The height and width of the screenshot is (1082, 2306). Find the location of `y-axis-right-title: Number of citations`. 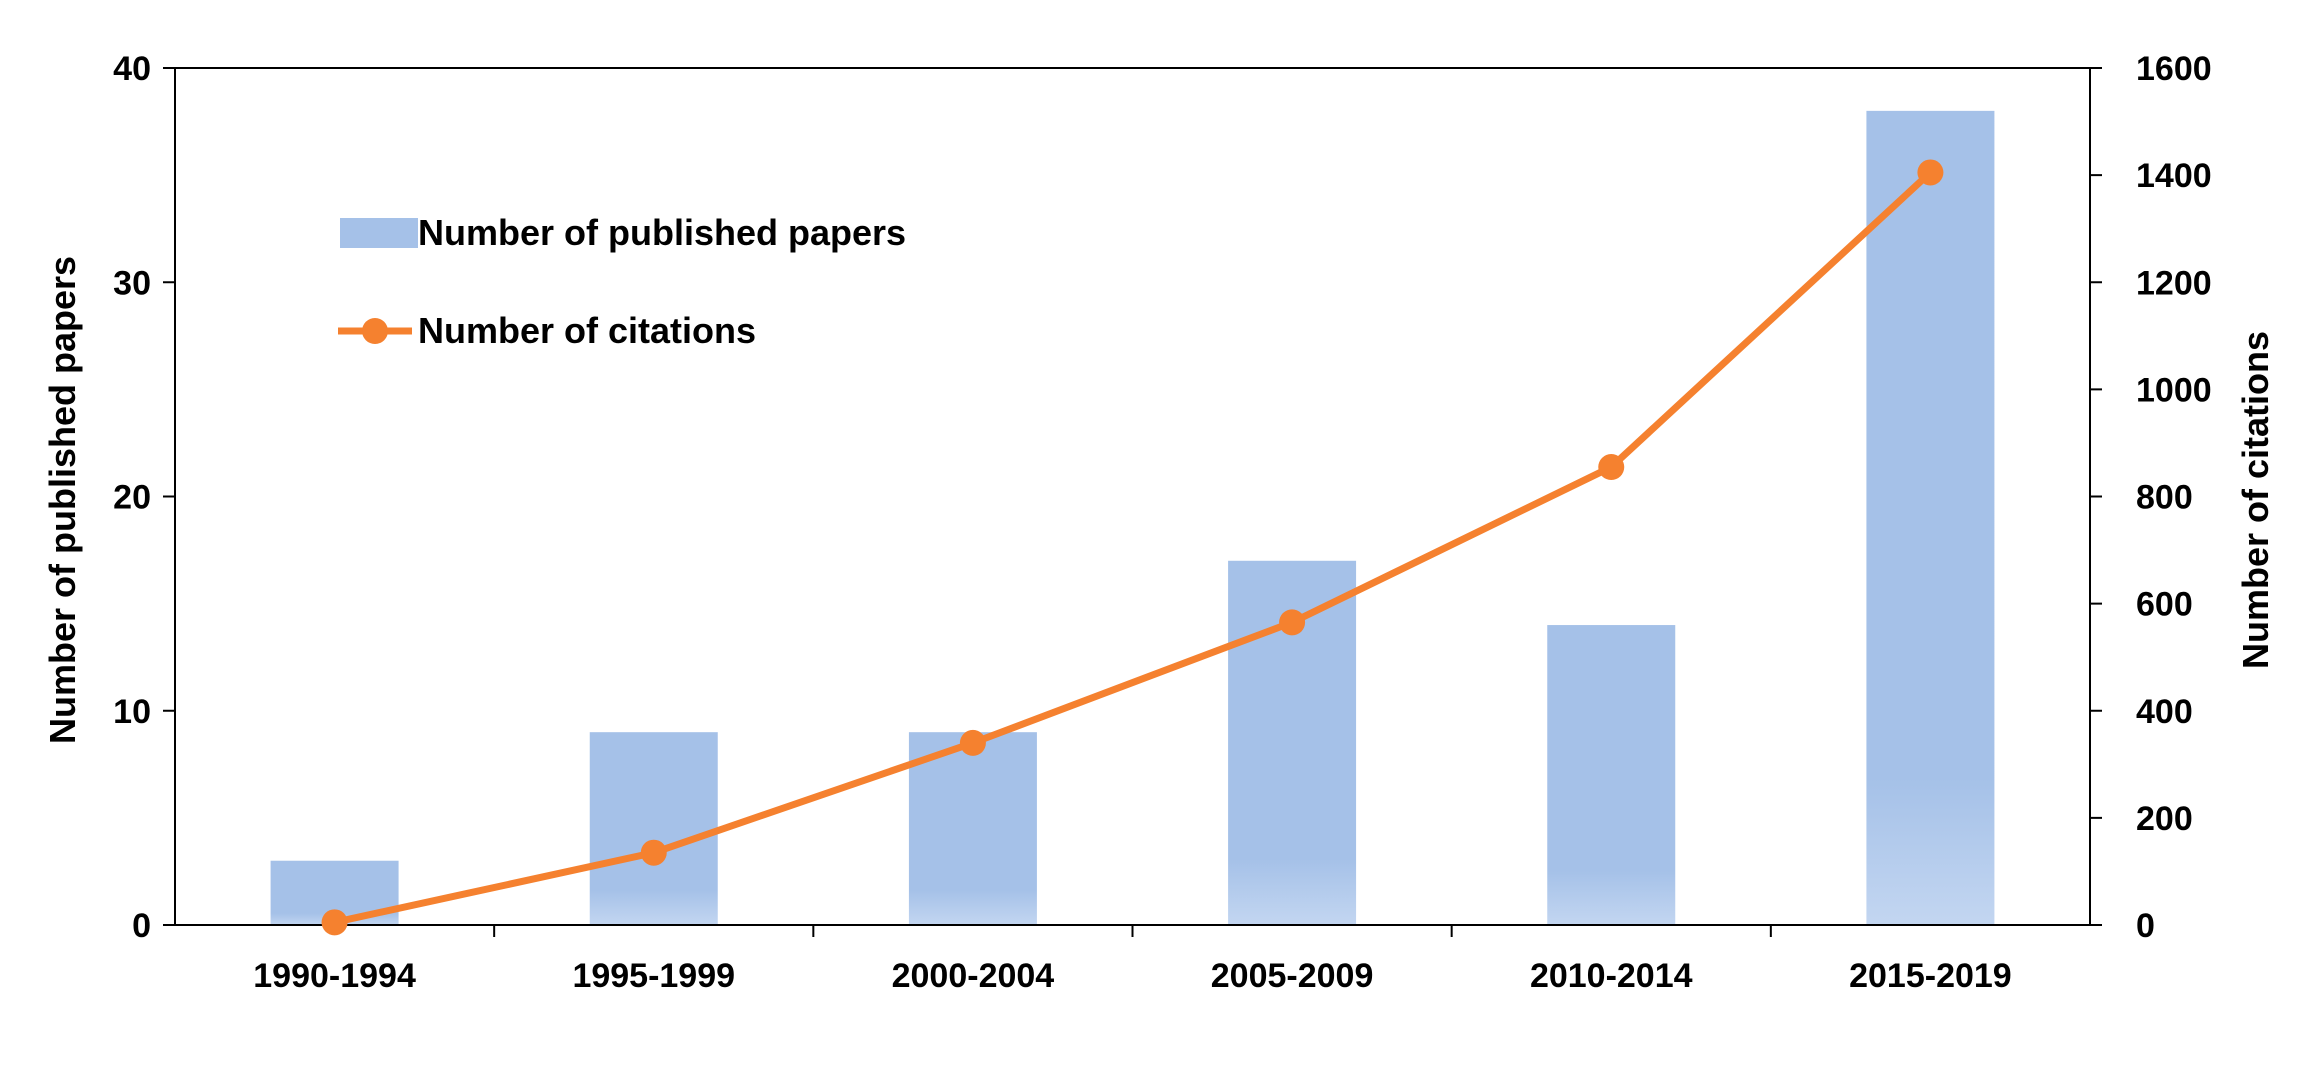

y-axis-right-title: Number of citations is located at coordinates (2255, 500).